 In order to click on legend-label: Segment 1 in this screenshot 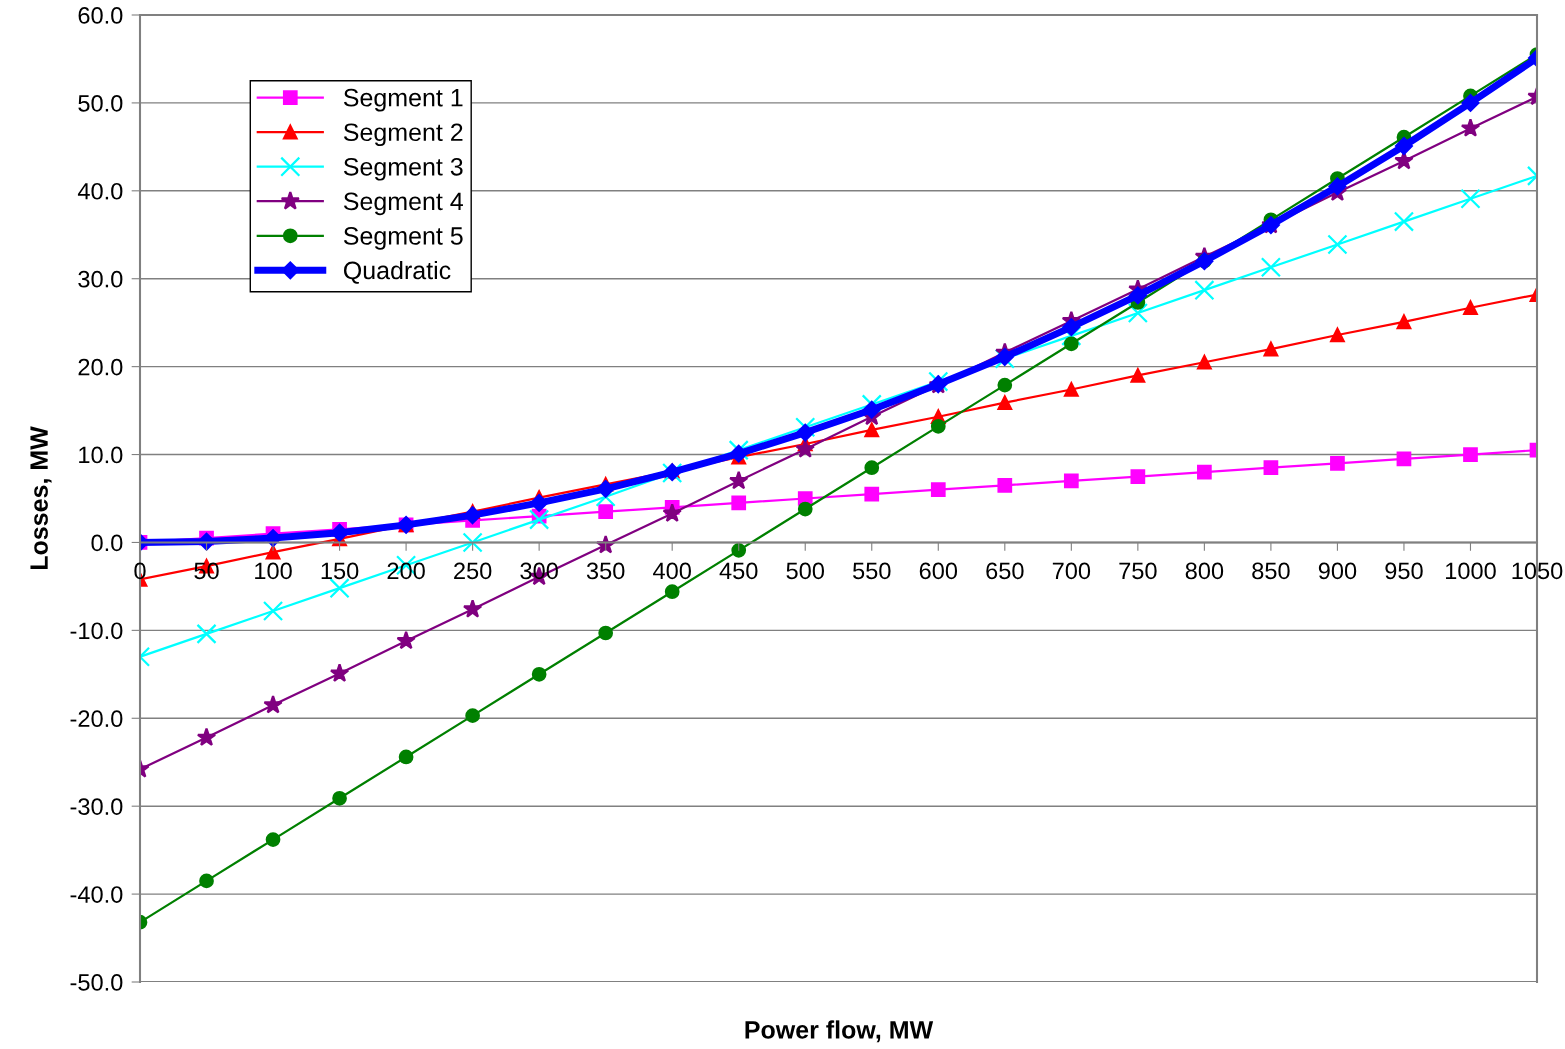, I will do `click(403, 100)`.